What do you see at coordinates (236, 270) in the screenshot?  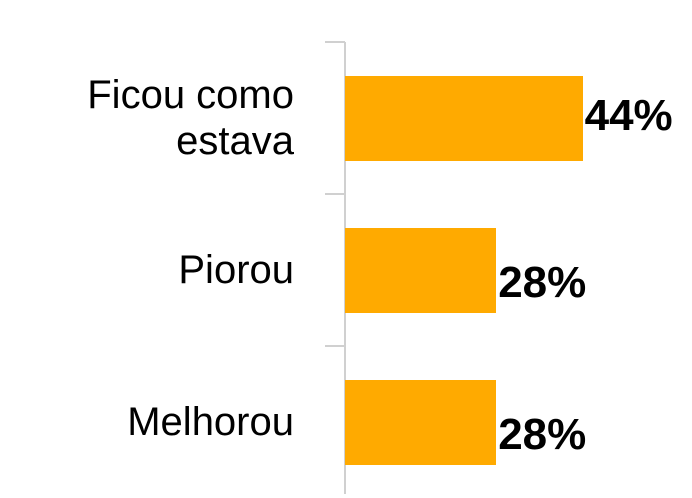 I see `category-label: Piorou` at bounding box center [236, 270].